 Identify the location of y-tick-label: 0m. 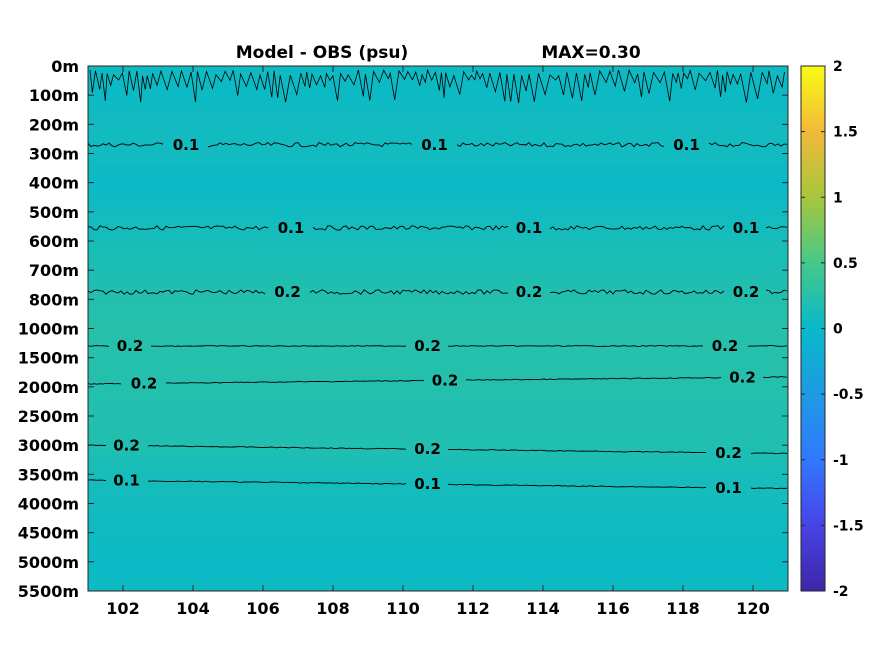
(65, 66).